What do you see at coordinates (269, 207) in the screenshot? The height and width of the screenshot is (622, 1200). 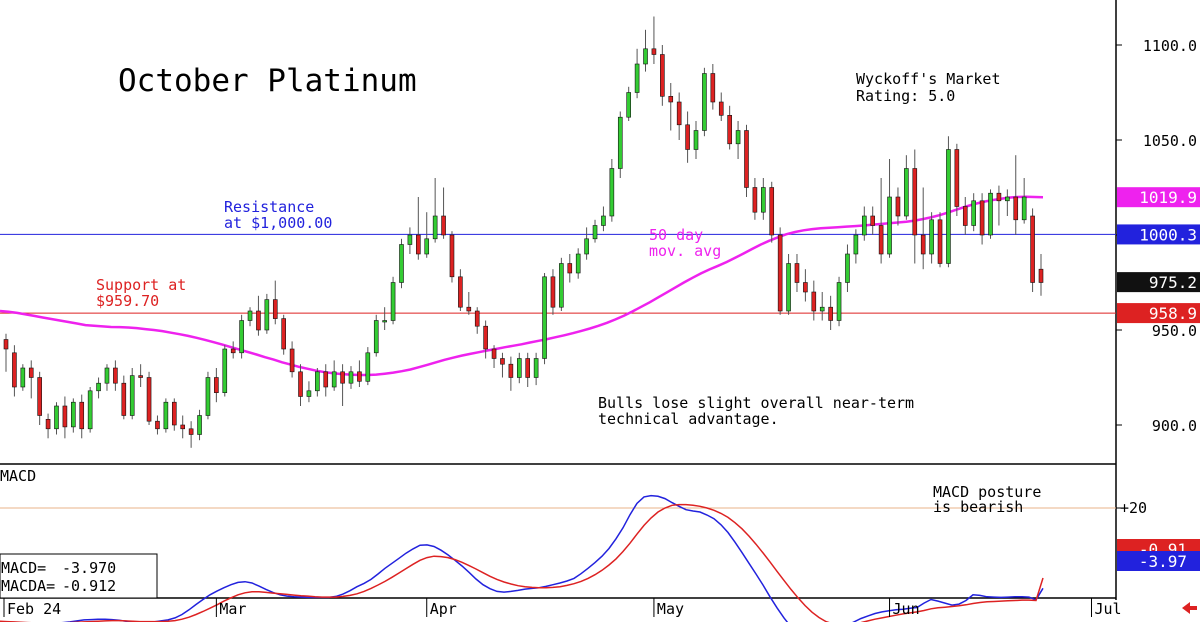 I see `resistance-label-1: Resistance` at bounding box center [269, 207].